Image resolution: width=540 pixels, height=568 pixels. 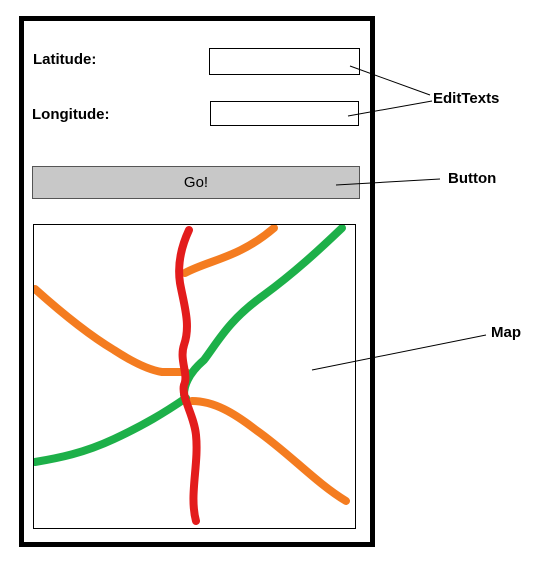 I want to click on go-button: Go!, so click(x=196, y=182).